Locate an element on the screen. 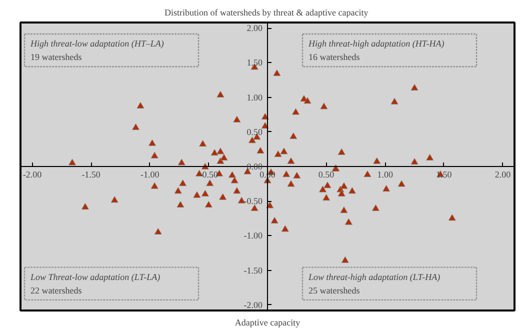  annotation: 16 watersheds is located at coordinates (334, 57).